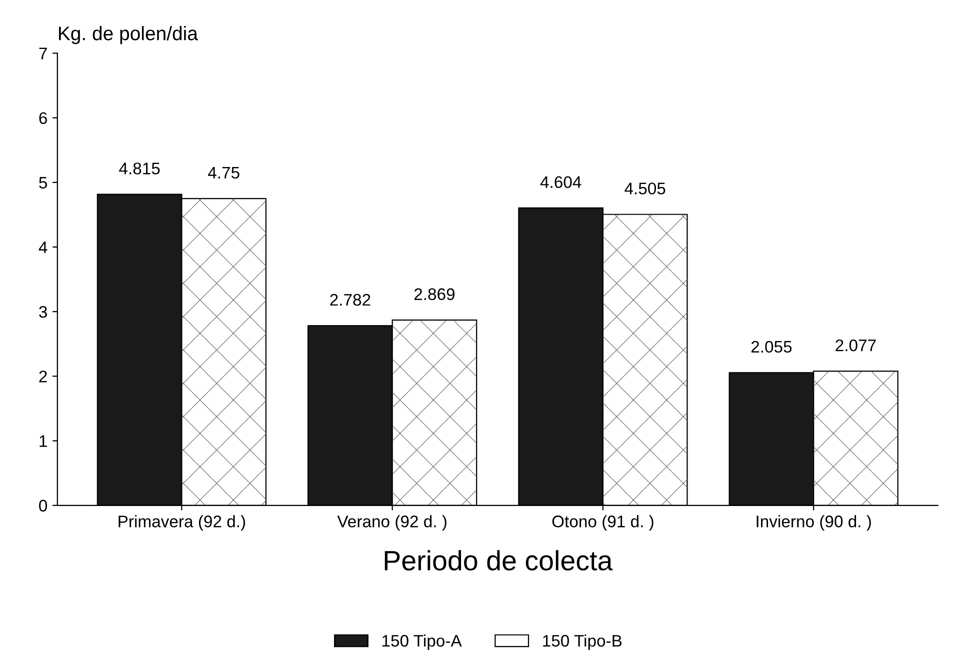 The height and width of the screenshot is (665, 957). Describe the element at coordinates (128, 35) in the screenshot. I see `y-axis-title: Kg. de polen/dia` at that location.